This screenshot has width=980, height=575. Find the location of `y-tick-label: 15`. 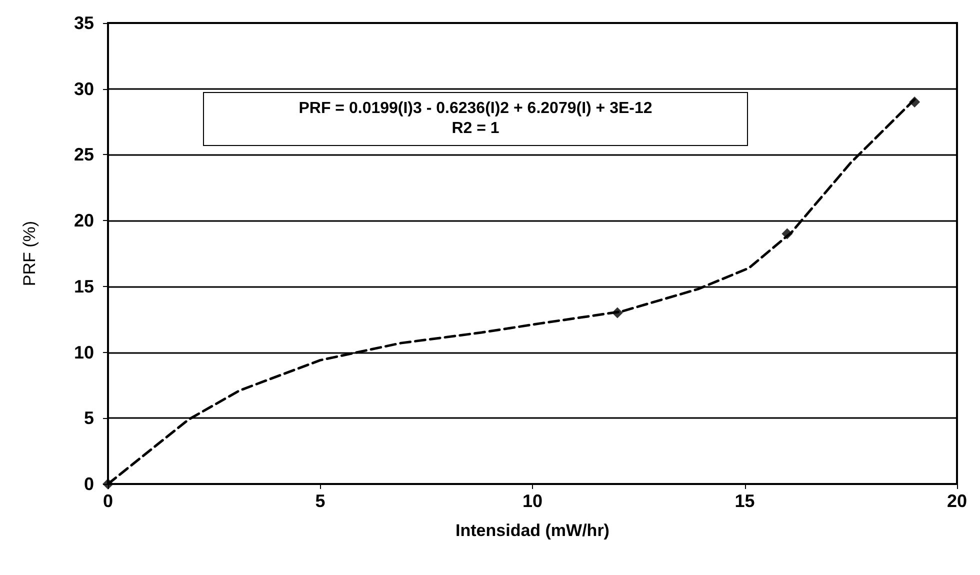

y-tick-label: 15 is located at coordinates (84, 286).